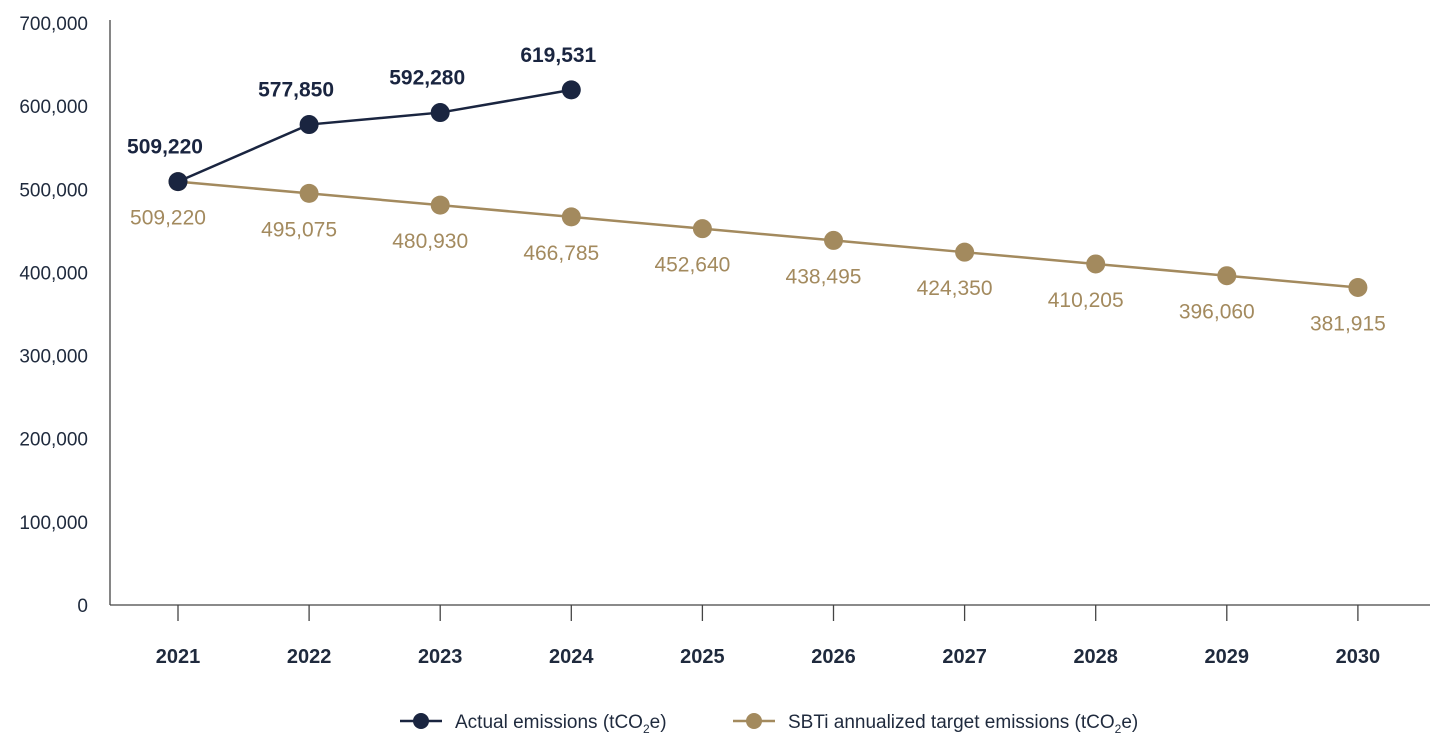 This screenshot has width=1449, height=738. Describe the element at coordinates (1095, 657) in the screenshot. I see `x-tick-label: 2028` at that location.